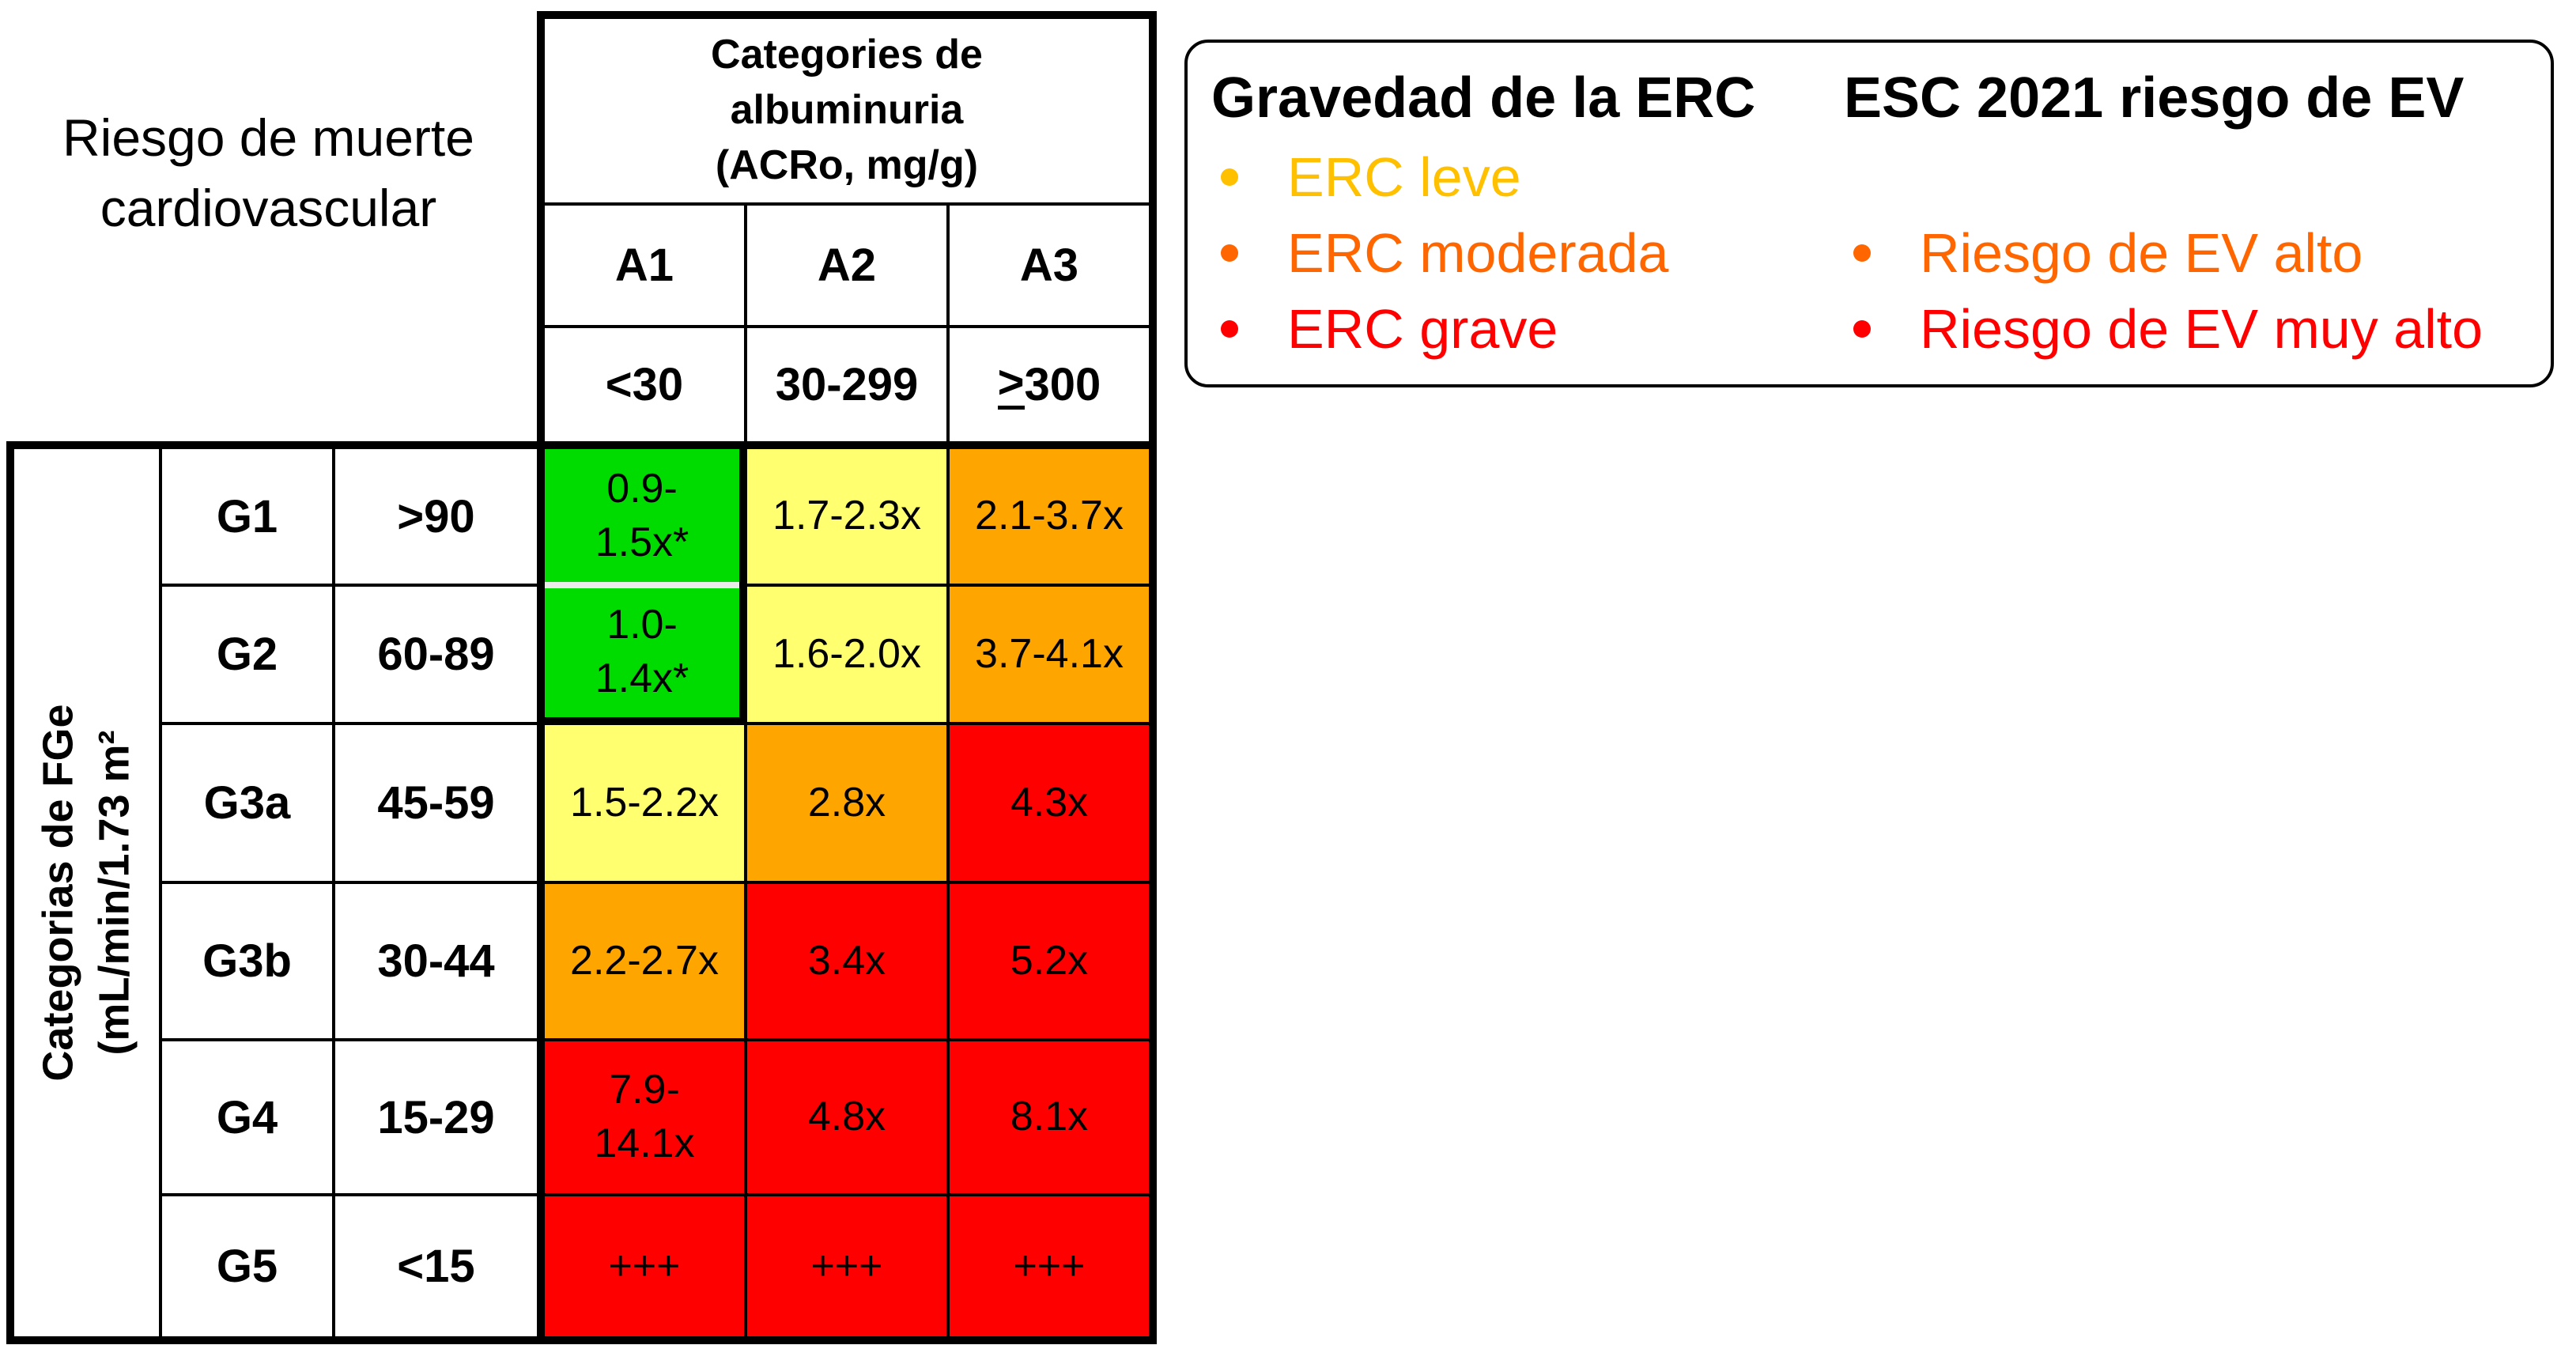 This screenshot has width=2576, height=1345. What do you see at coordinates (1049, 803) in the screenshot?
I see `risk-cell-g3a-a3: 4.3x` at bounding box center [1049, 803].